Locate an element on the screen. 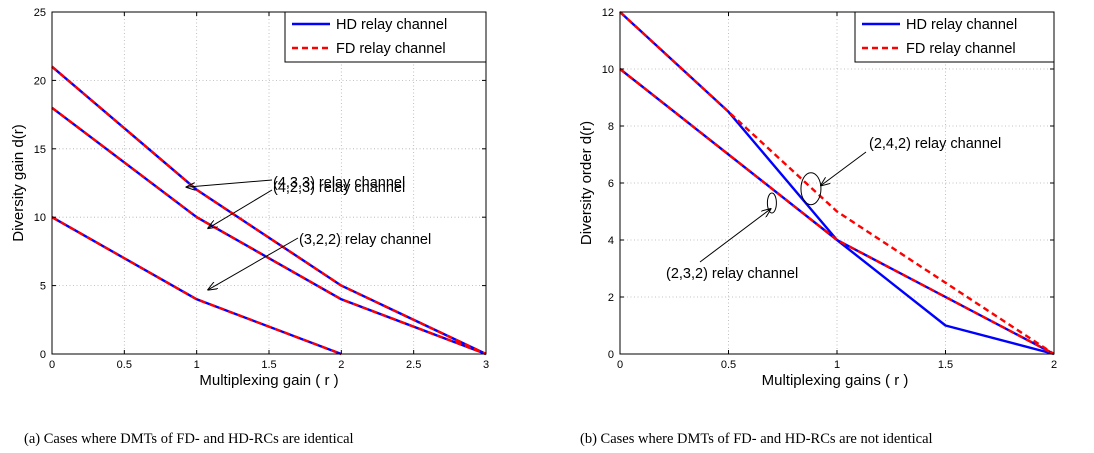  y-tick-label: 2 is located at coordinates (611, 298).